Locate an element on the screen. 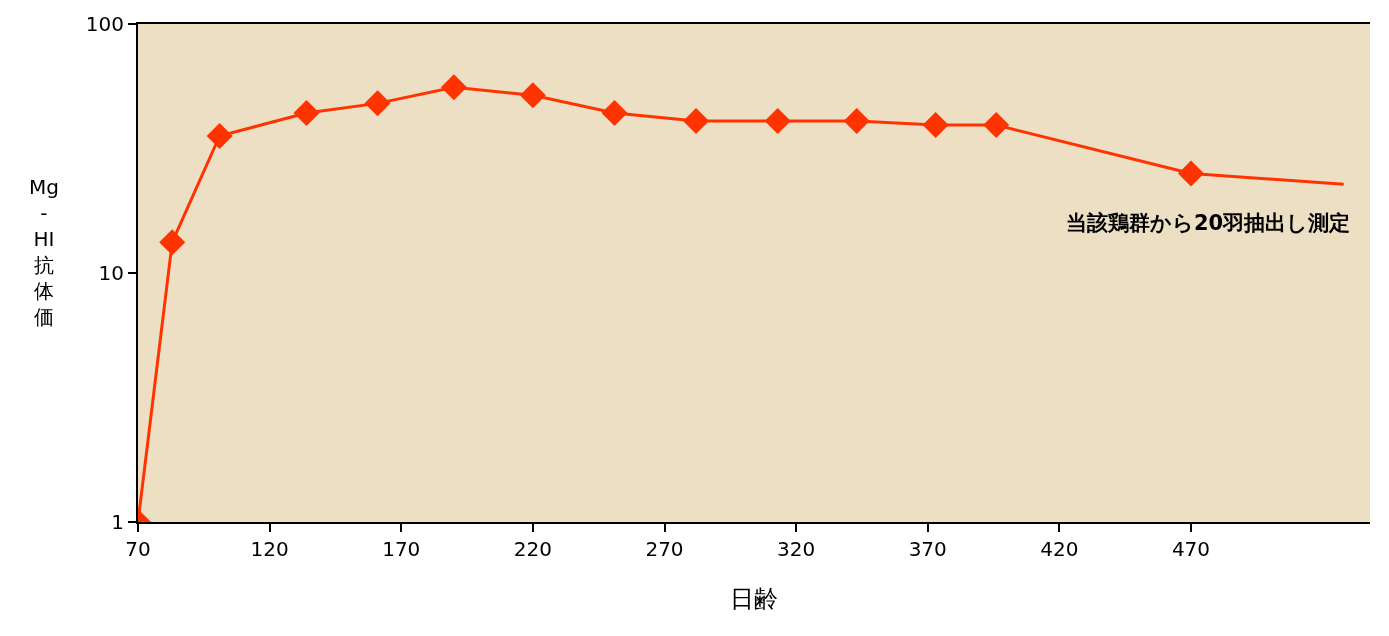 The image size is (1389, 636). x-tick-label: 220 is located at coordinates (532, 549).